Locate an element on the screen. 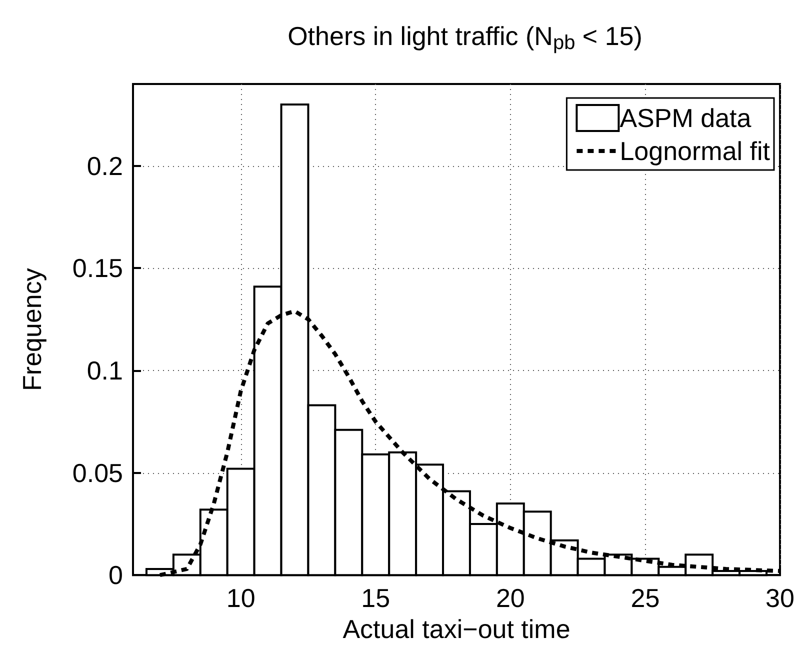  y-tick-label: 0.2 is located at coordinates (104, 165).